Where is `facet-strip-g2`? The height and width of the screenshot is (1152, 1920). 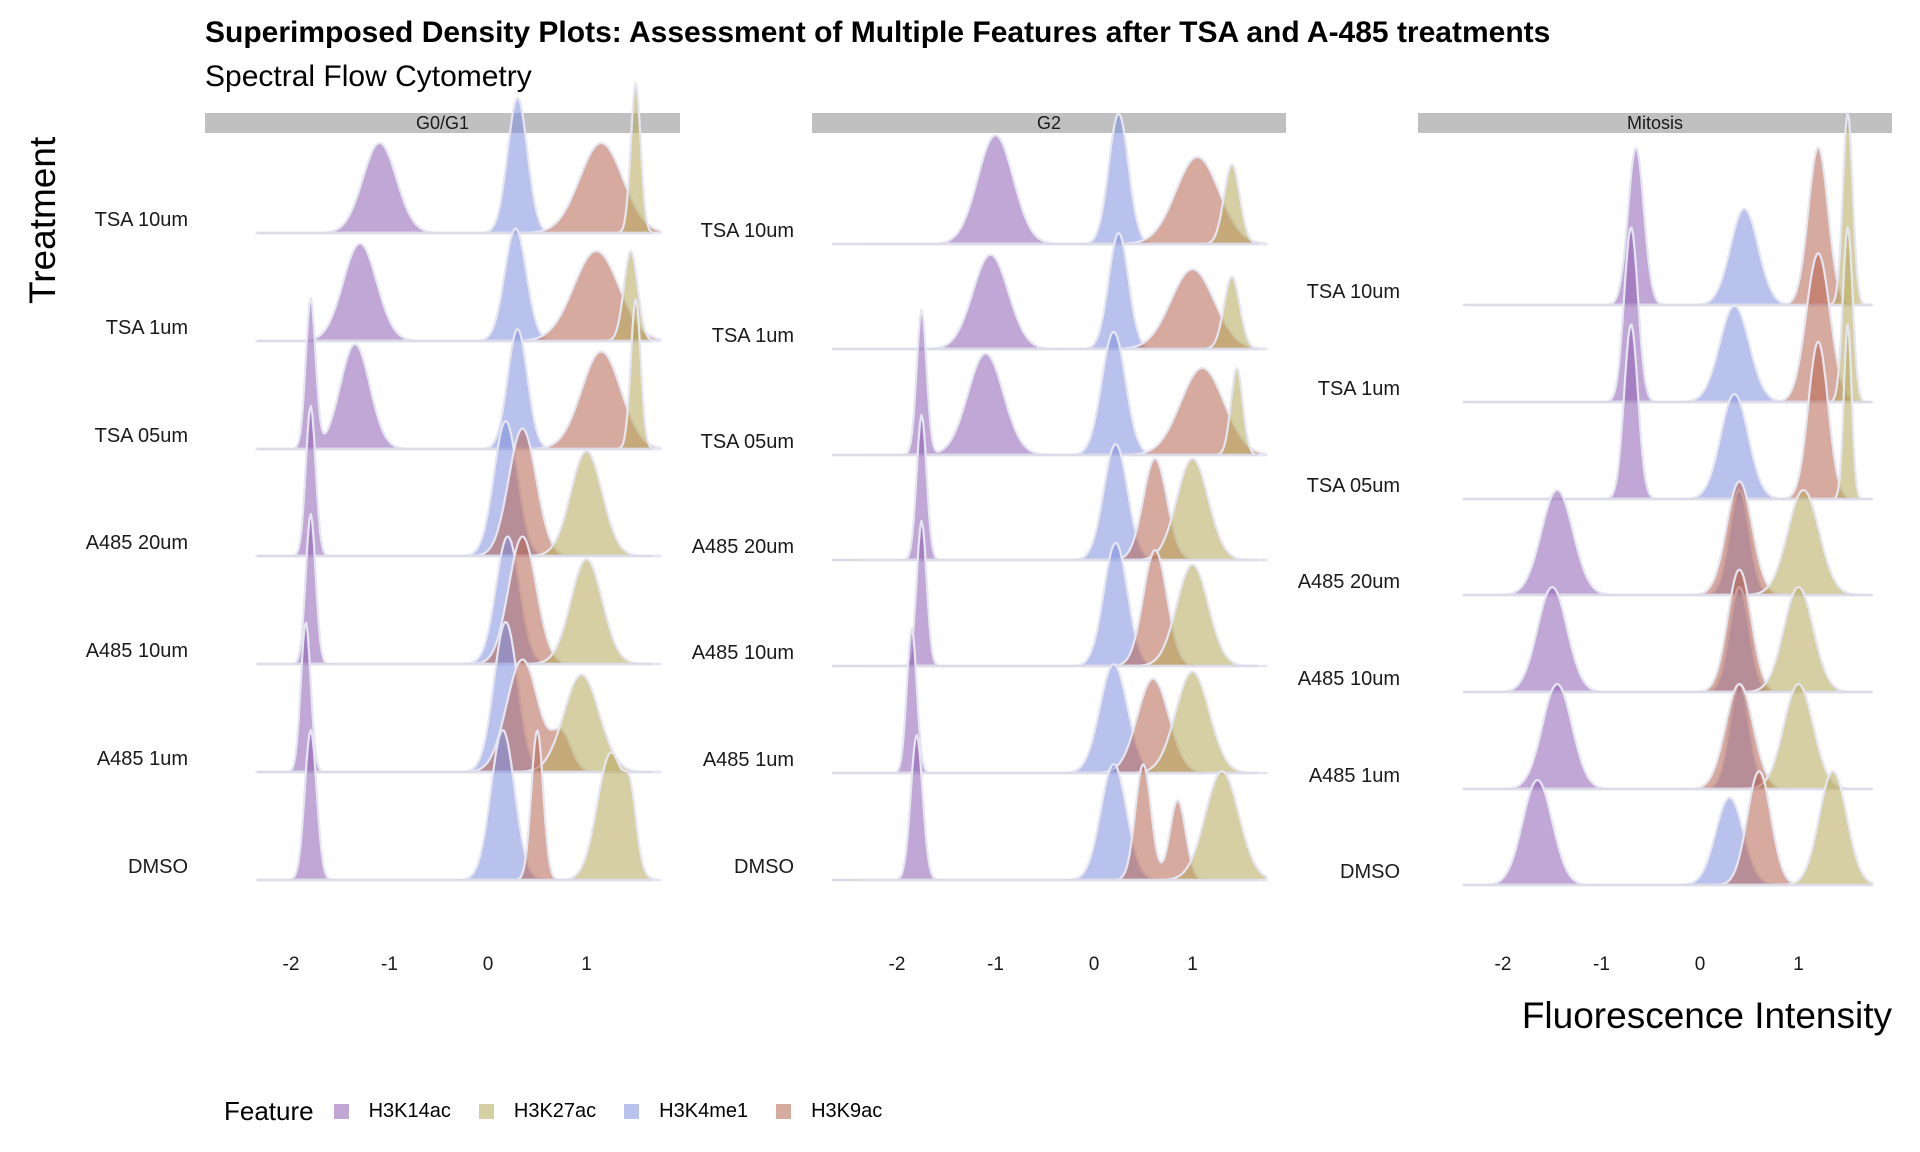
facet-strip-g2 is located at coordinates (1049, 123).